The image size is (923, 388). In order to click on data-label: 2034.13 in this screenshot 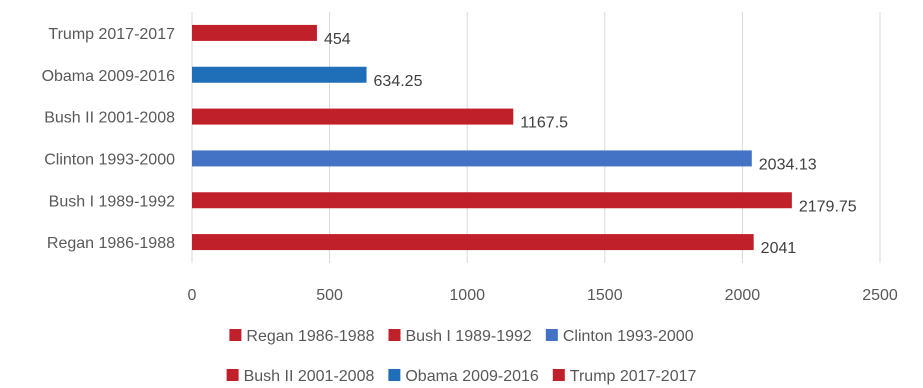, I will do `click(788, 164)`.